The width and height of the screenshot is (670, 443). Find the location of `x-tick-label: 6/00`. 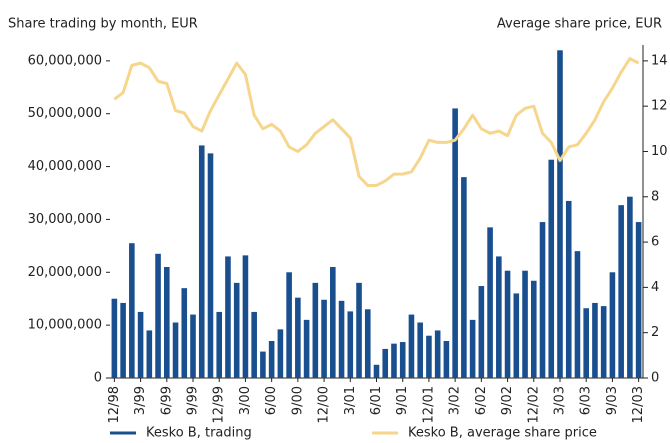

x-tick-label: 6/00 is located at coordinates (271, 400).